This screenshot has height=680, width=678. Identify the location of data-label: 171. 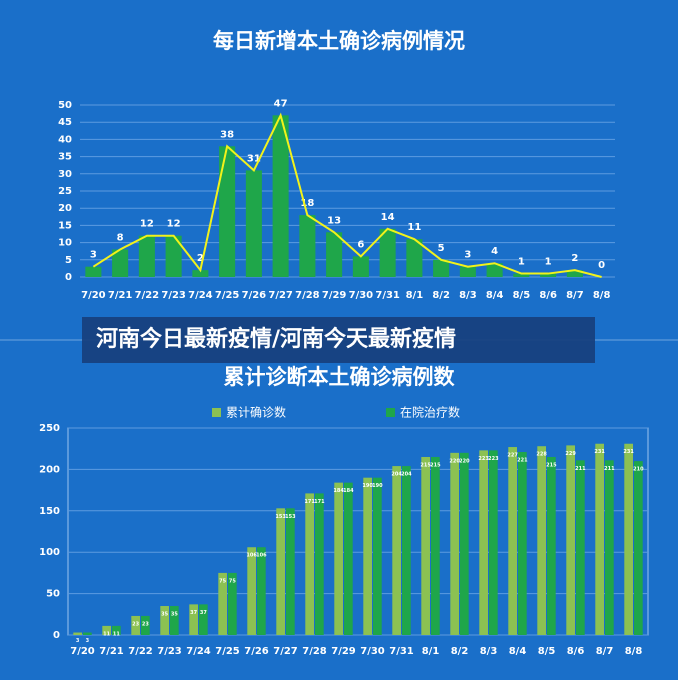
(309, 502).